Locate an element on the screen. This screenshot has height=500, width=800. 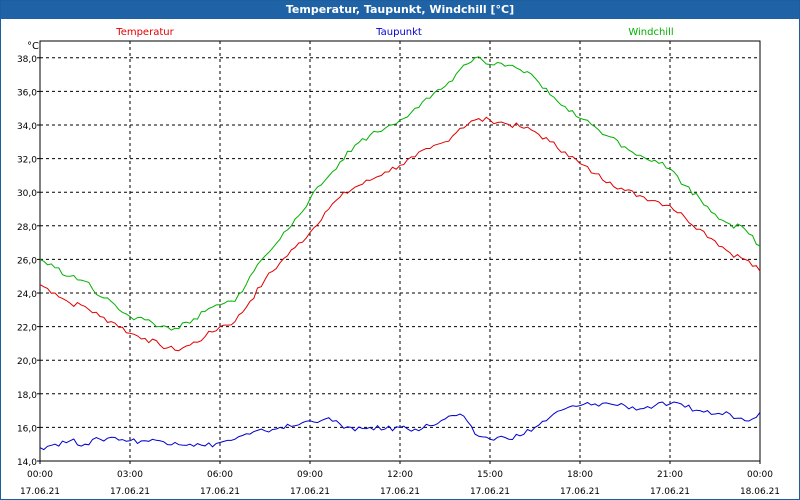
series-line-taupunkt is located at coordinates (400, 426).